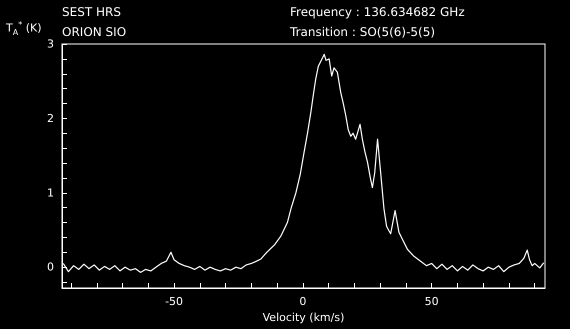 The height and width of the screenshot is (329, 570). What do you see at coordinates (174, 301) in the screenshot?
I see `x-tick-label: -50` at bounding box center [174, 301].